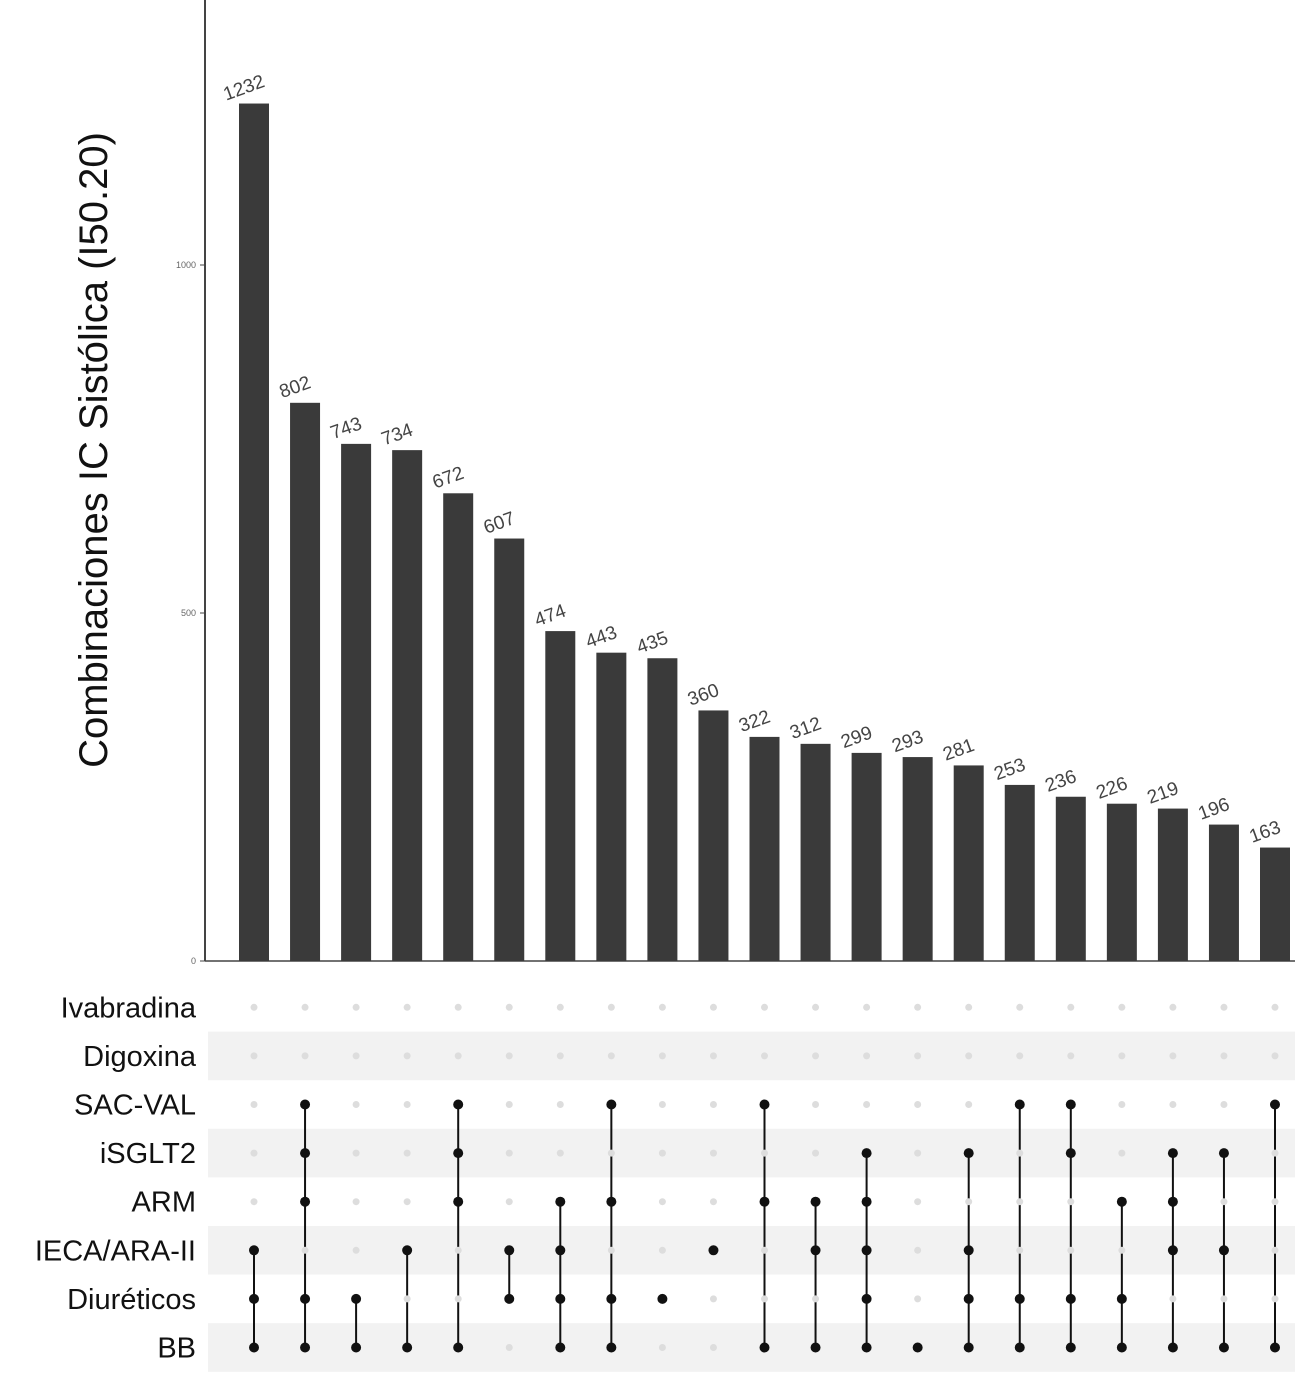  I want to click on set-label: SAC-VAL, so click(135, 1106).